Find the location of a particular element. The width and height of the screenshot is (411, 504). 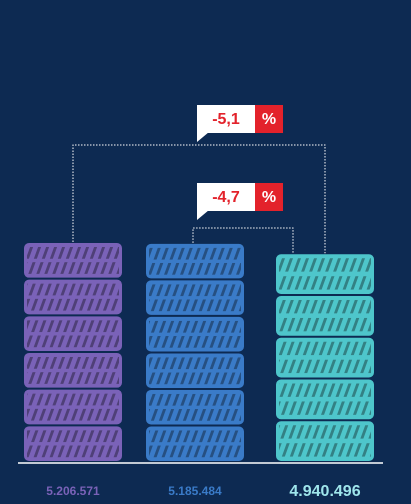

annotation-text: -4,7 is located at coordinates (226, 197).